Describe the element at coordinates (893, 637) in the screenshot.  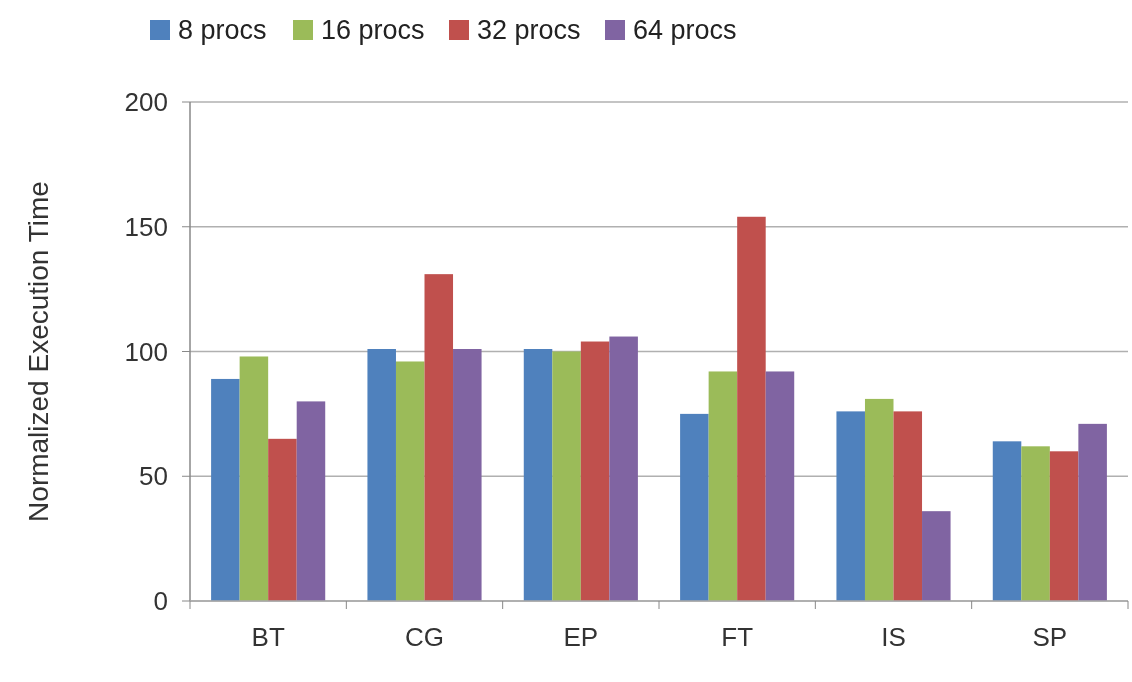
I see `x-tick-label: IS` at that location.